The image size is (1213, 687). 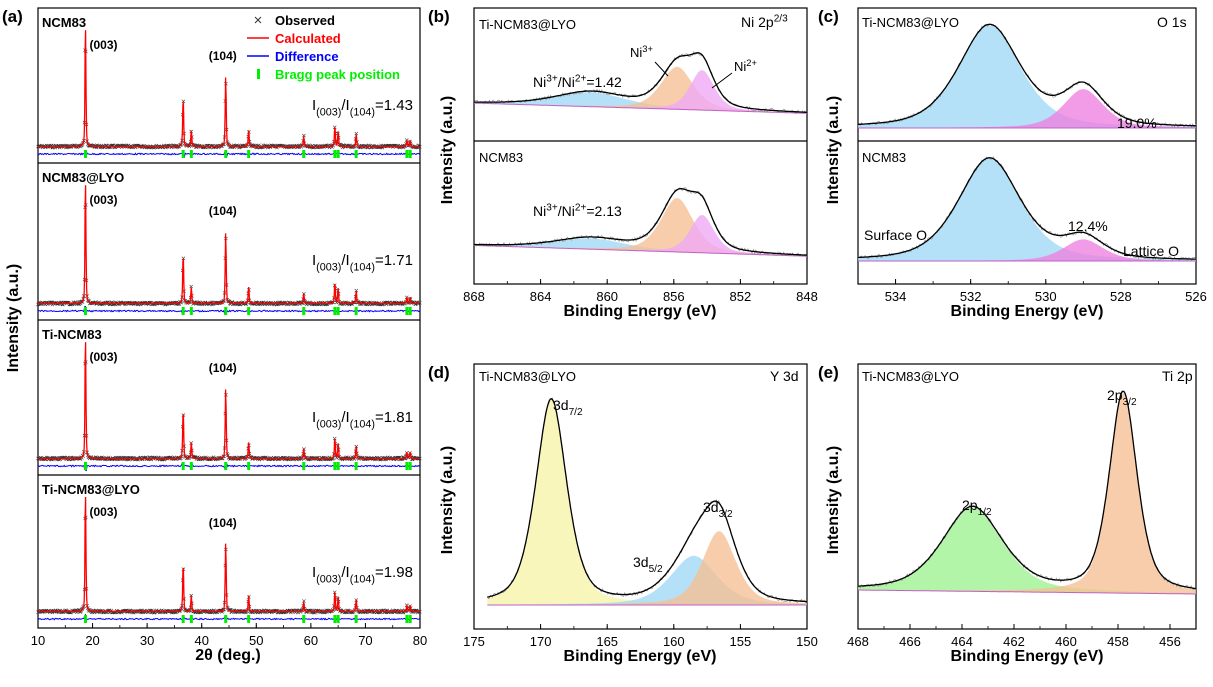 What do you see at coordinates (661, 69) in the screenshot?
I see `ni3-arrow` at bounding box center [661, 69].